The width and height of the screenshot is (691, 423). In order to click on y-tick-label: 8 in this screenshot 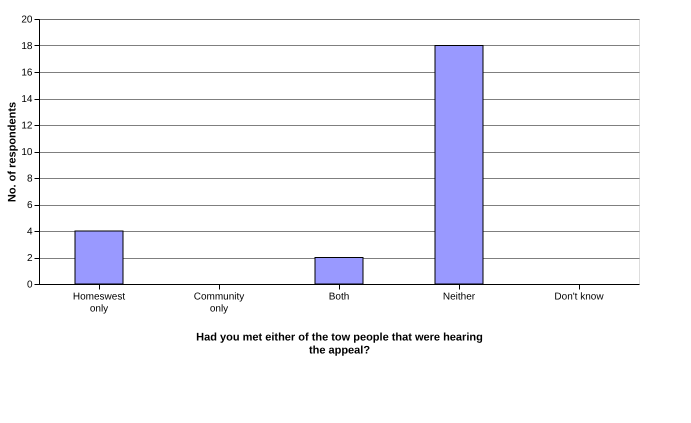, I will do `click(29, 179)`.